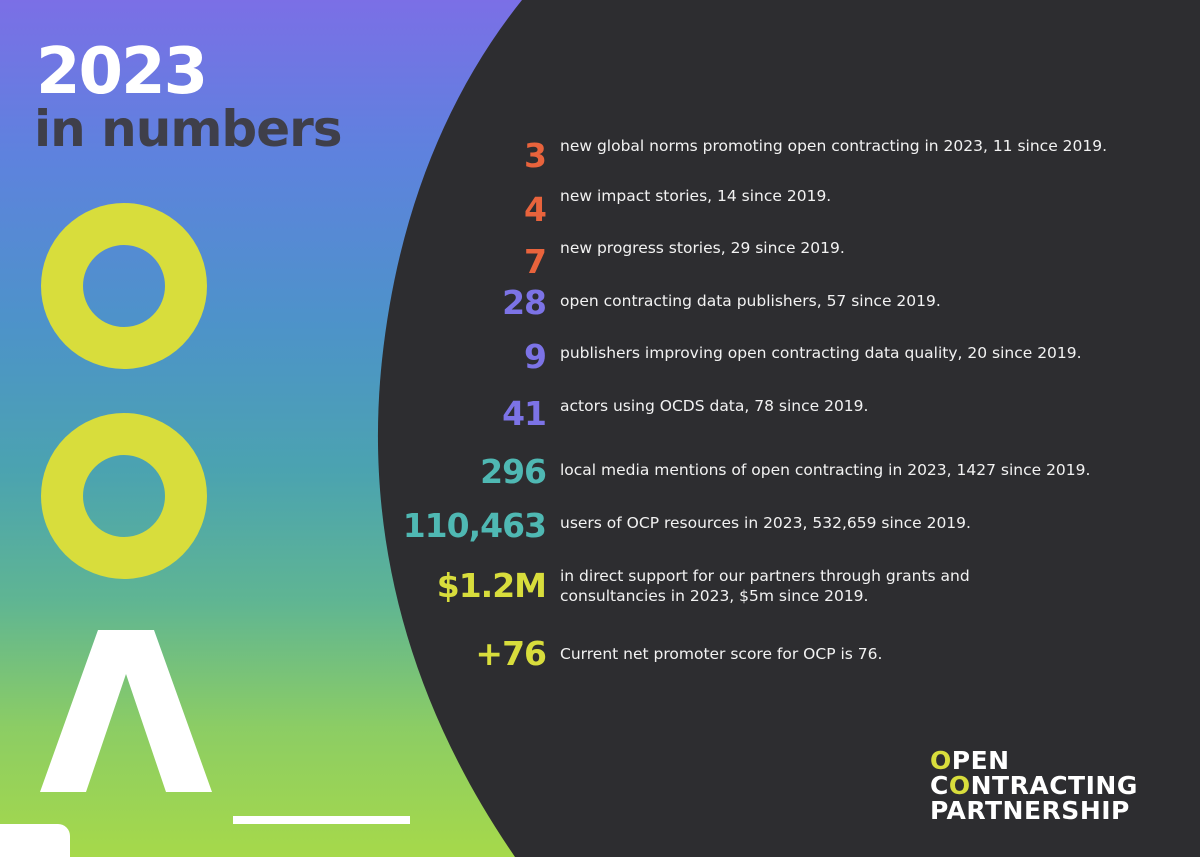 Image resolution: width=1200 pixels, height=857 pixels. What do you see at coordinates (714, 596) in the screenshot?
I see `stat-label-line2: consultancies in 2023, $5m since 2019.` at bounding box center [714, 596].